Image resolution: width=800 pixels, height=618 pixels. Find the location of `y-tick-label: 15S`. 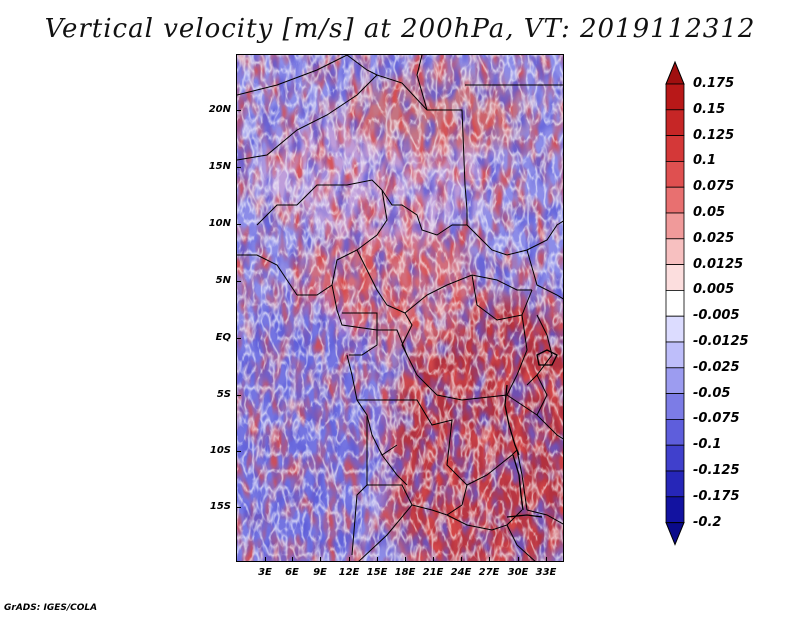

y-tick-label: 15S is located at coordinates (220, 506).